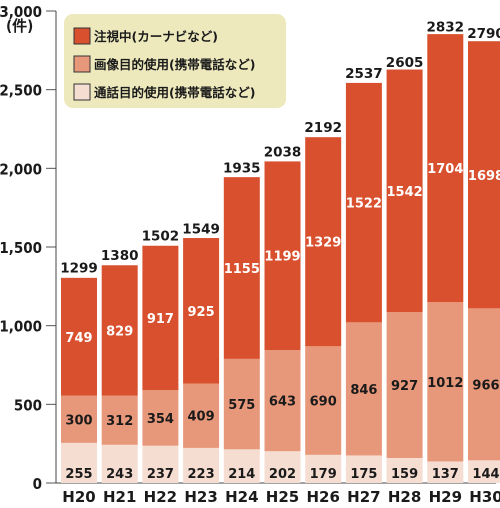 Image resolution: width=500 pixels, height=508 pixels. What do you see at coordinates (201, 474) in the screenshot?
I see `bar-value-label: 223` at bounding box center [201, 474].